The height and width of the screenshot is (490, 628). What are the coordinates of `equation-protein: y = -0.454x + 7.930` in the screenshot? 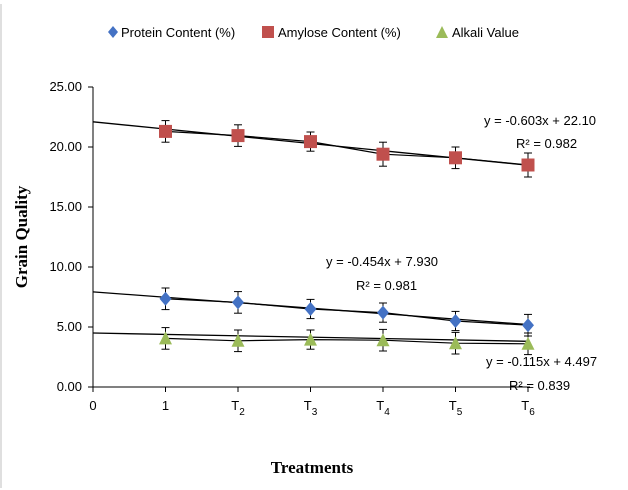 It's located at (382, 261).